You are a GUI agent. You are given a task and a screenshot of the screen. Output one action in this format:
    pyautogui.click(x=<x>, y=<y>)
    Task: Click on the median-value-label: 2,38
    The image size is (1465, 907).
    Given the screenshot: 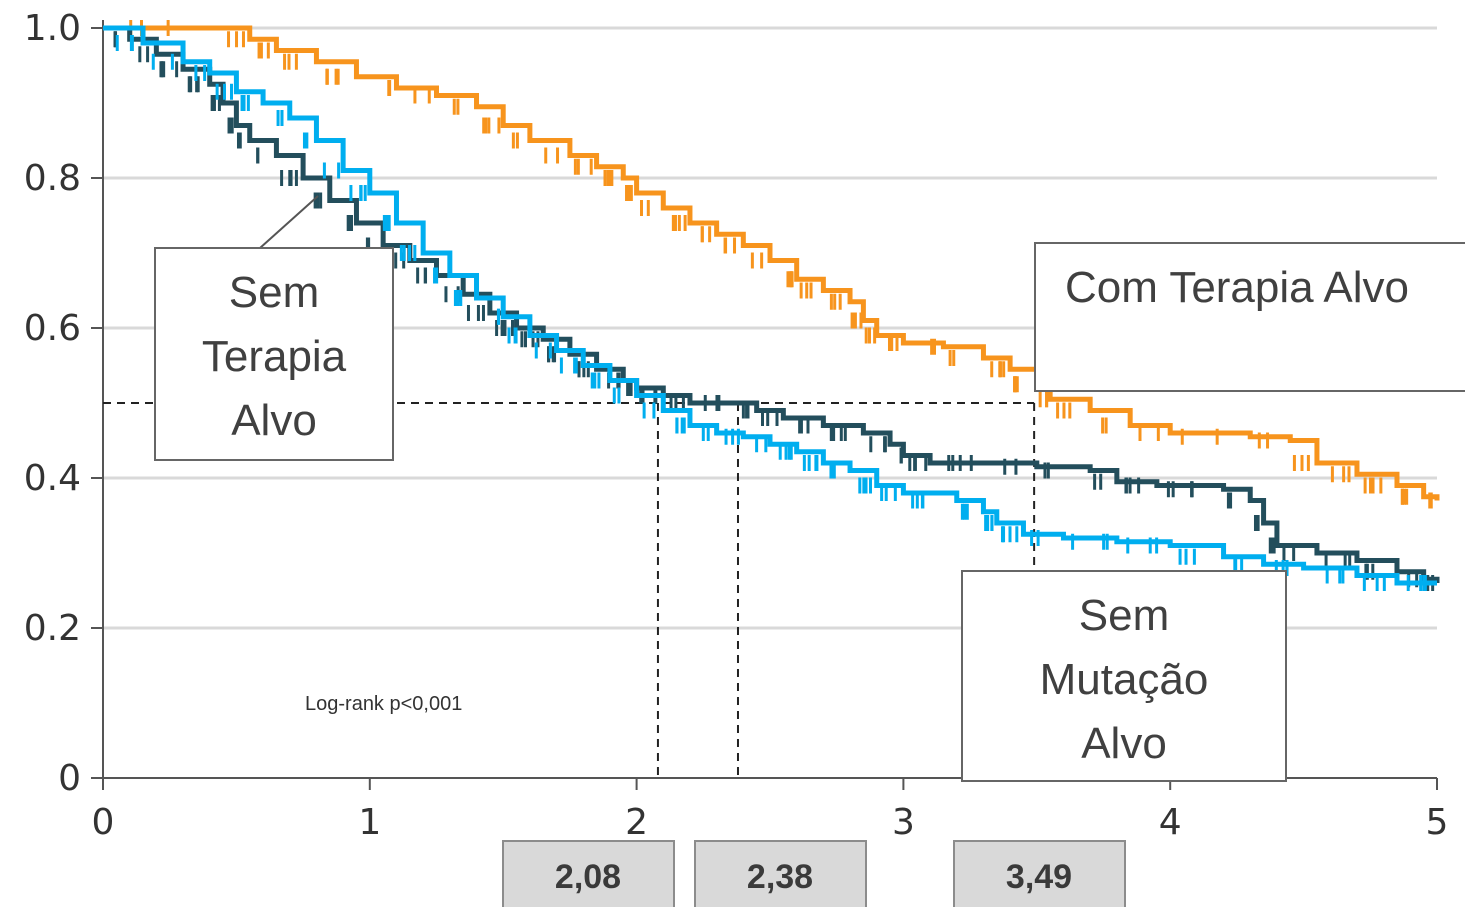 What is the action you would take?
    pyautogui.click(x=780, y=877)
    